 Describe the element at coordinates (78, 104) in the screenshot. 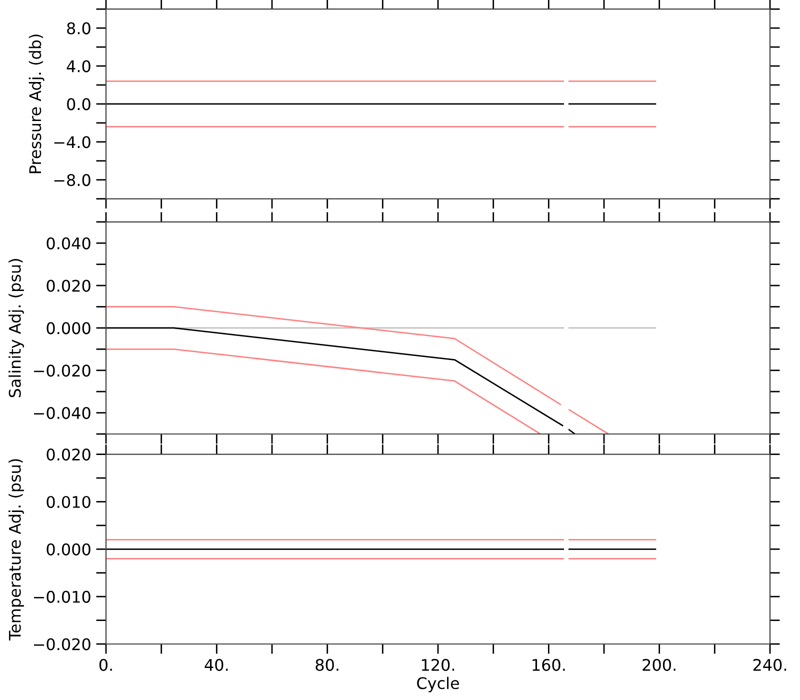

I see `y-tick-label: 0.0` at that location.